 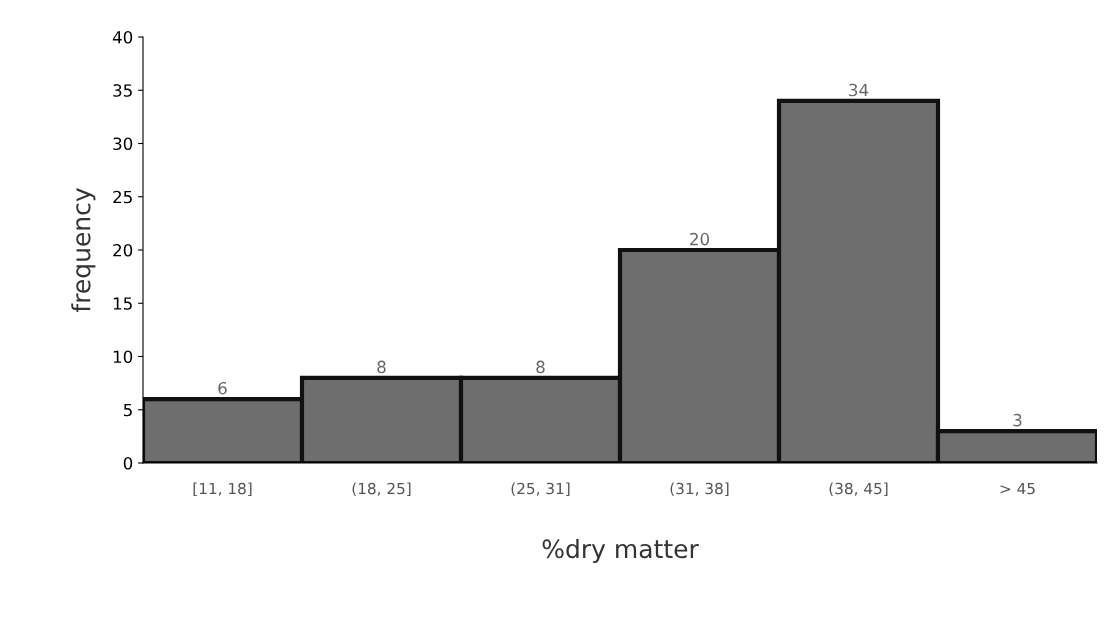 I want to click on x-tick-label: > 45, so click(x=1017, y=488).